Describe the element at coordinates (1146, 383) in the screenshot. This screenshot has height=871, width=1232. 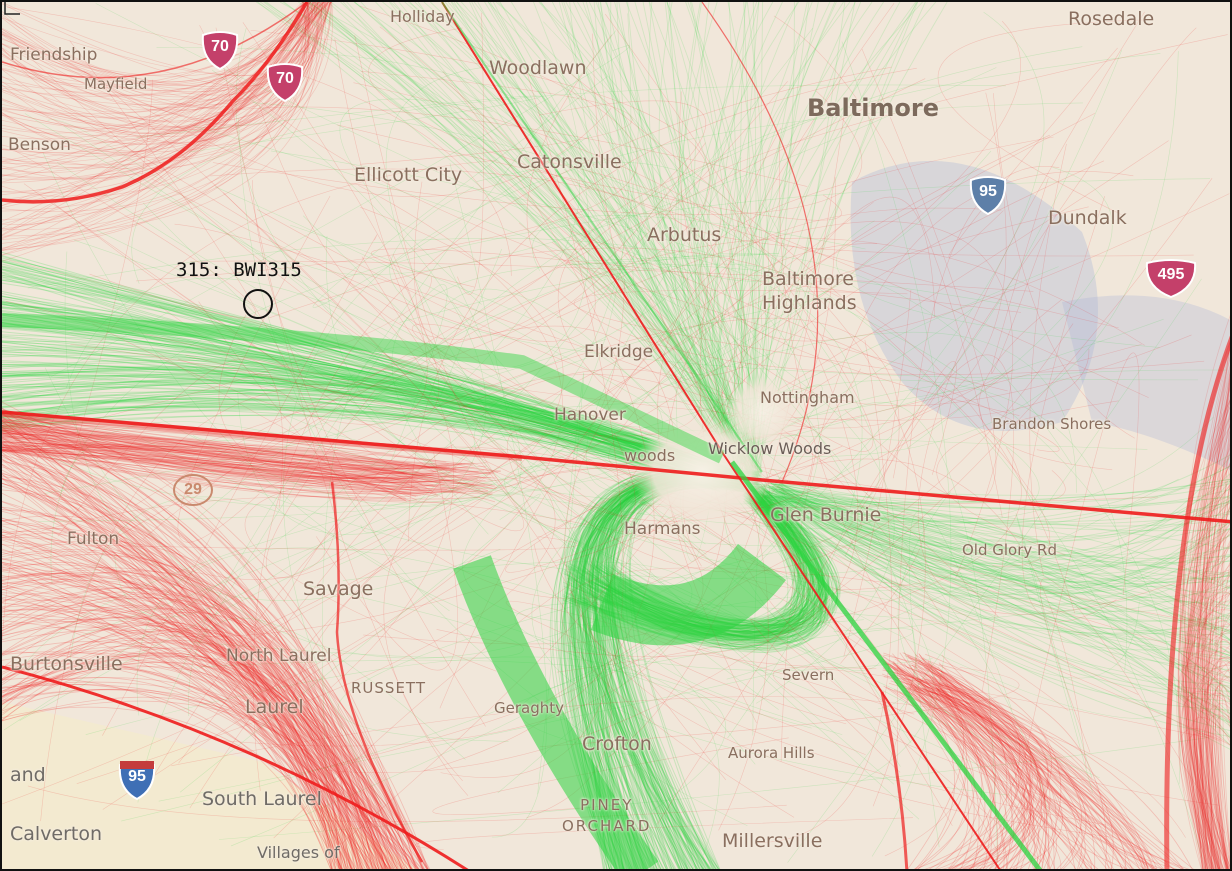
I see `bay-water` at that location.